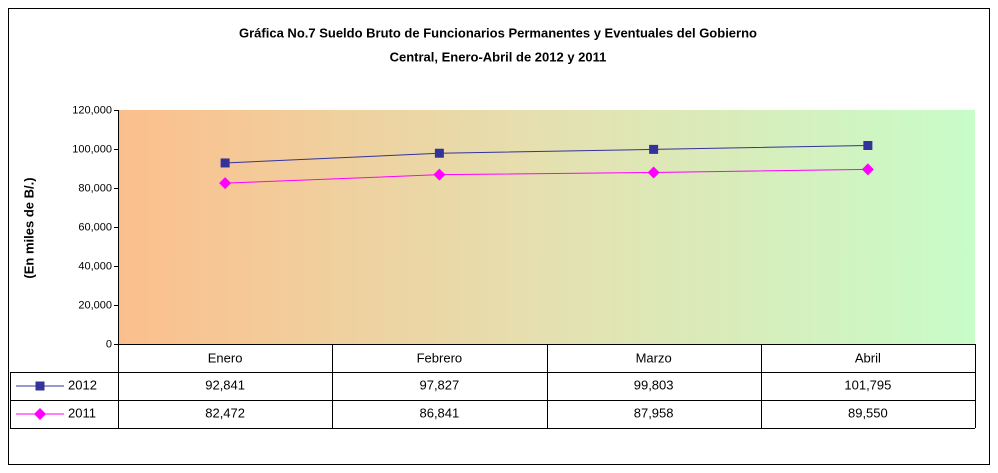 This screenshot has height=473, width=998. I want to click on x-tick-label: Marzo, so click(654, 357).